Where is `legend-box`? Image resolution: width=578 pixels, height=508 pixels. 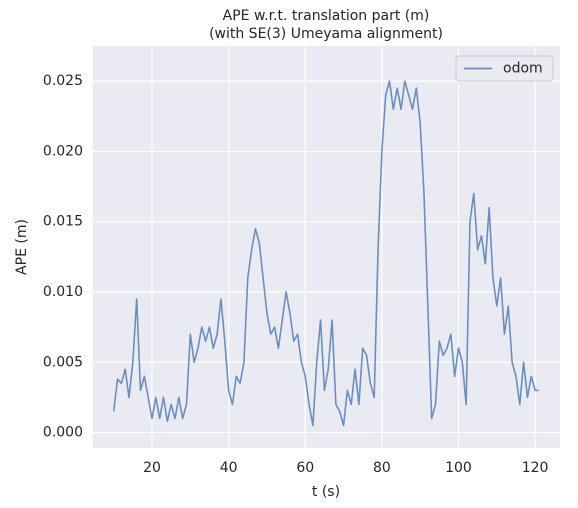
legend-box is located at coordinates (504, 68).